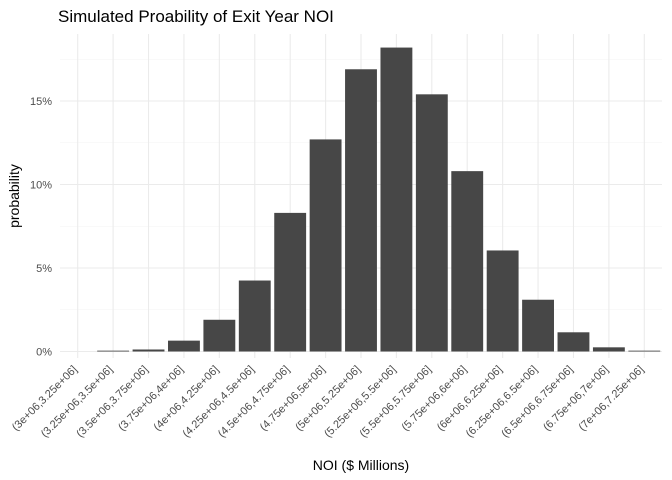 The width and height of the screenshot is (672, 480). Describe the element at coordinates (328, 399) in the screenshot. I see `x-tick-label: (5e+06,5.25e+06]` at that location.